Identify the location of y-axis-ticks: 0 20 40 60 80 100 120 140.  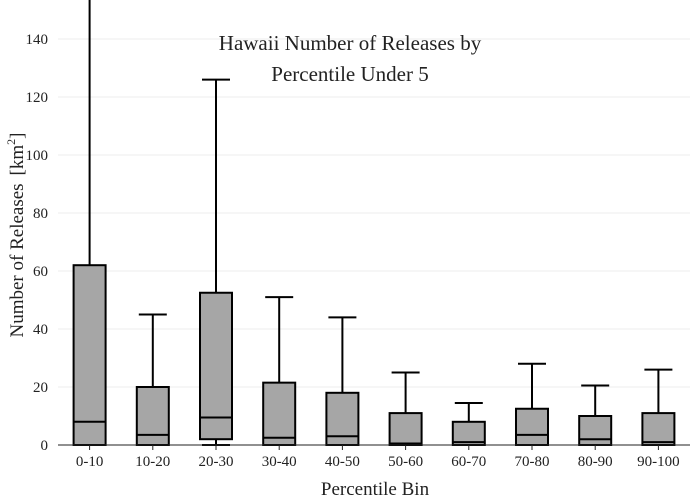
(37, 243).